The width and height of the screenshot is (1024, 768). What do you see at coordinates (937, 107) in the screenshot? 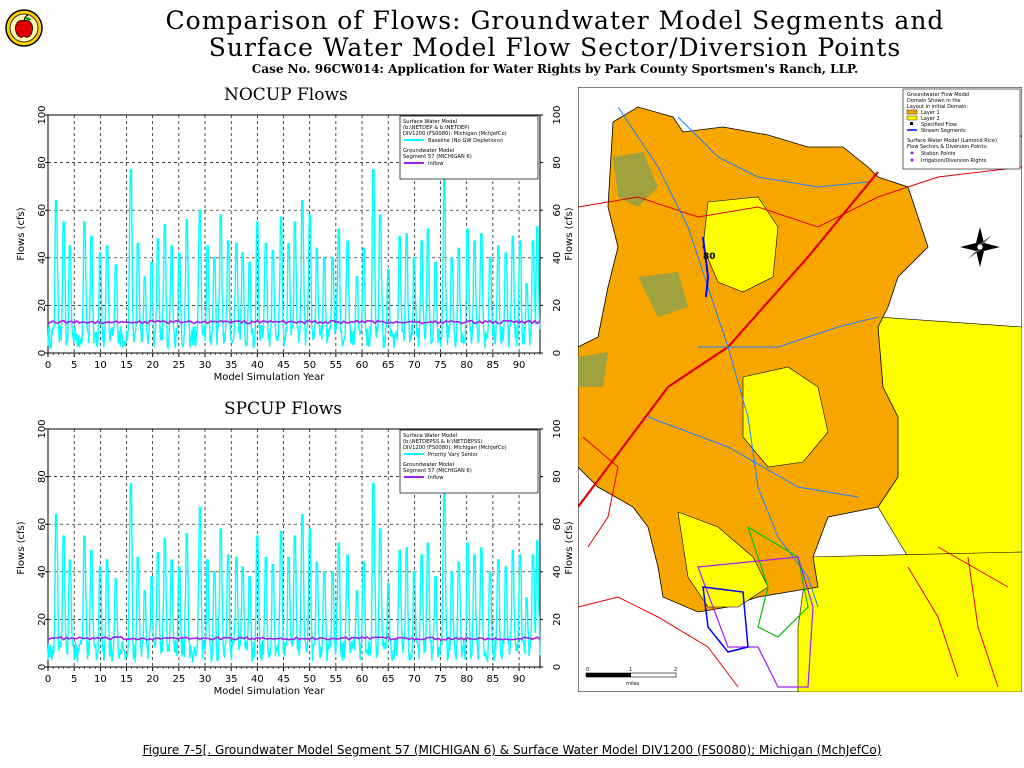
I see `map-legend-line3: Layout in initial Domain:` at bounding box center [937, 107].